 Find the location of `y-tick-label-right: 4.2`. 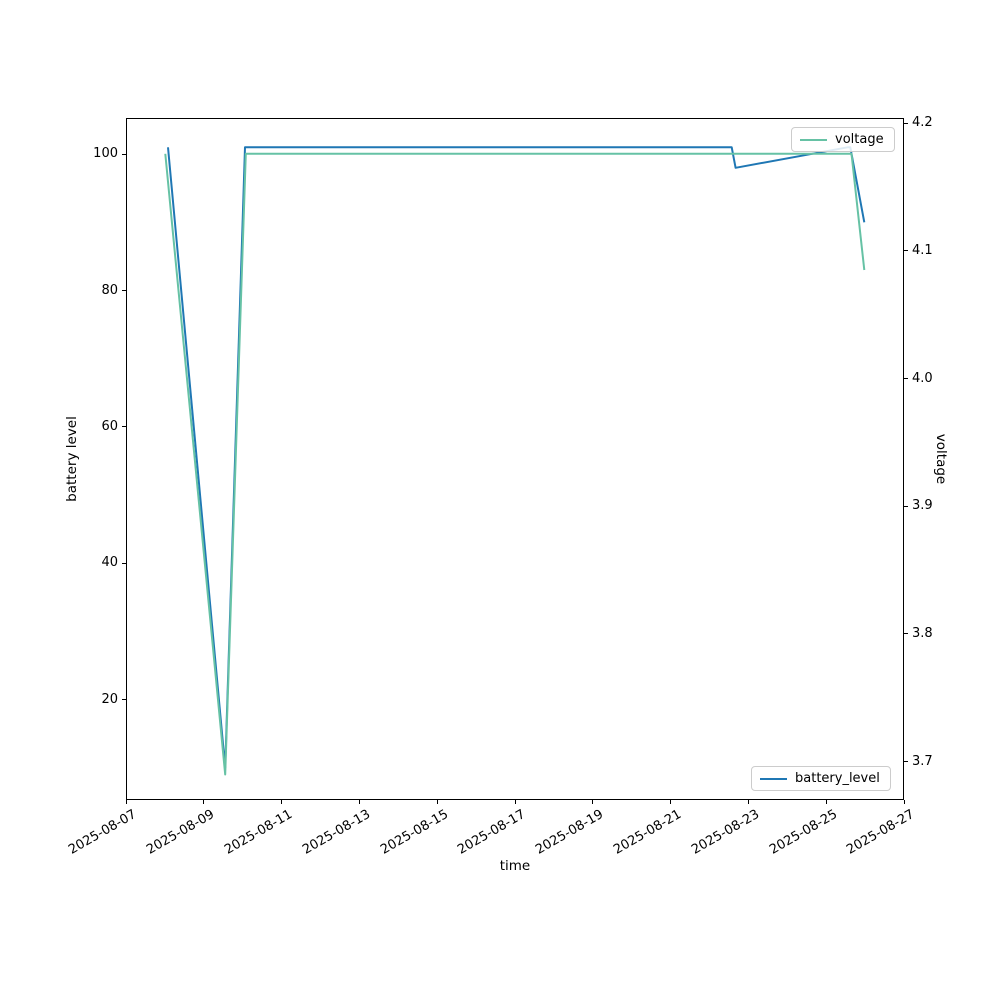

y-tick-label-right: 4.2 is located at coordinates (922, 123).